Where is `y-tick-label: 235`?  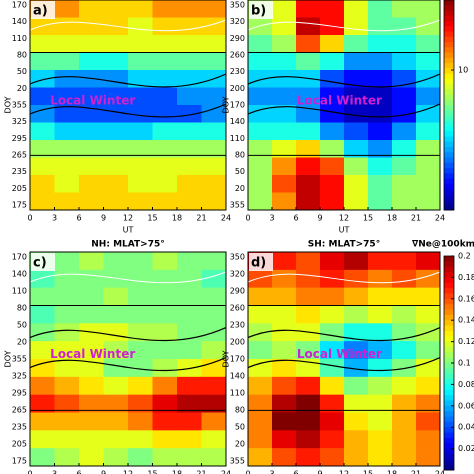 y-tick-label: 235 is located at coordinates (19, 427).